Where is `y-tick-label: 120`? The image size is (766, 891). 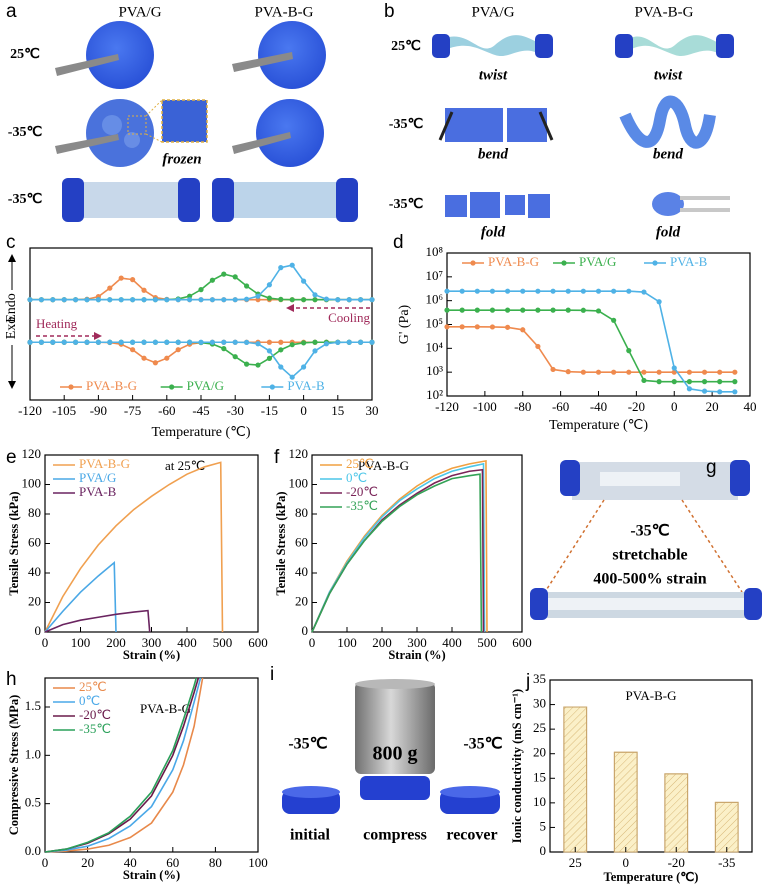
y-tick-label: 120 is located at coordinates (299, 453).